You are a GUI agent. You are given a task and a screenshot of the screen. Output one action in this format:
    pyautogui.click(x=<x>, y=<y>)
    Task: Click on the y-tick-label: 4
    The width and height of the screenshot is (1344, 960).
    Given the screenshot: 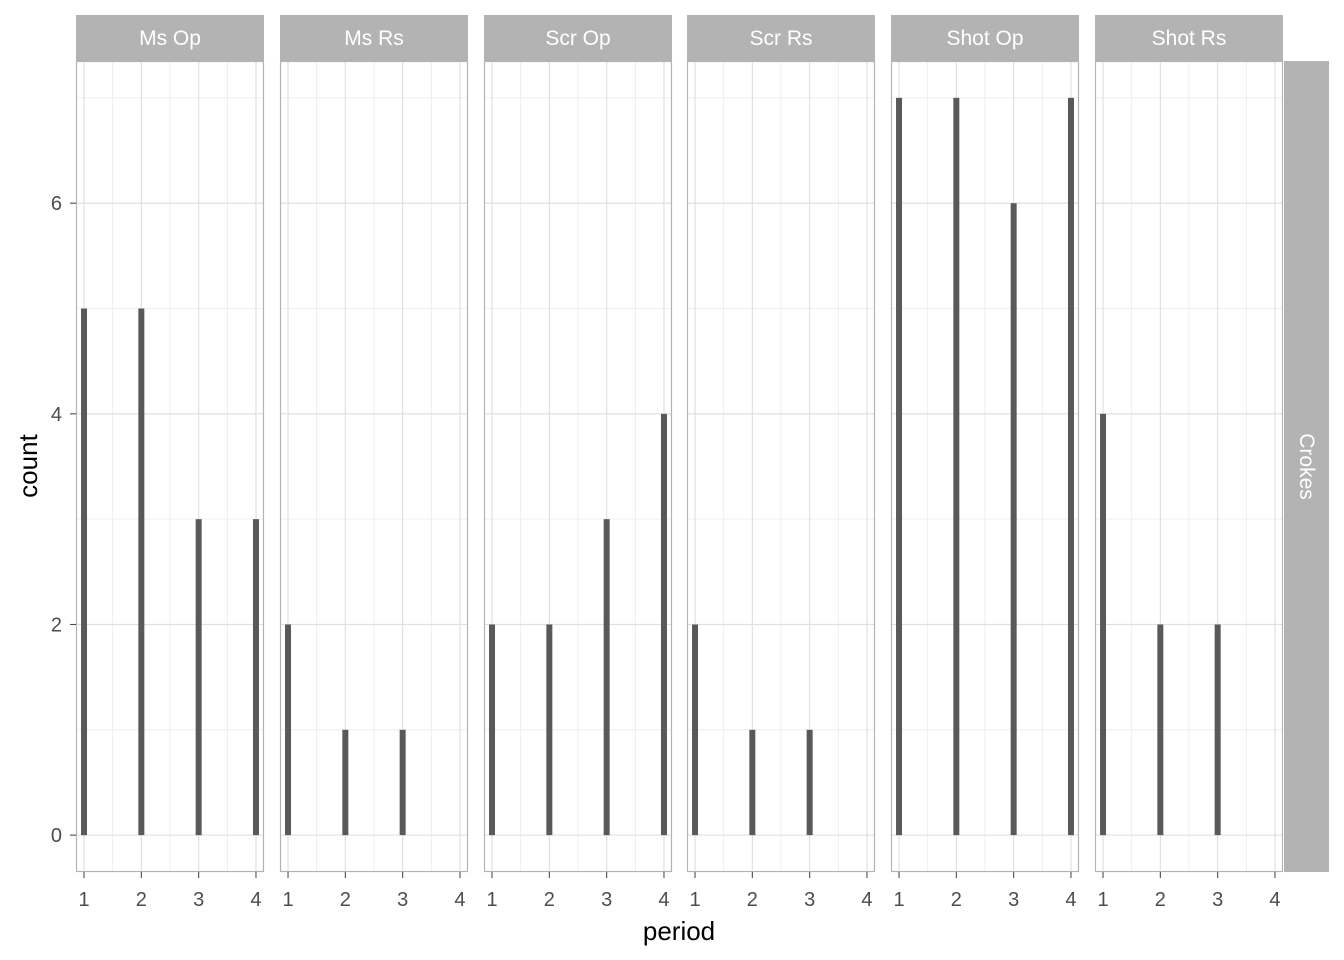 What is the action you would take?
    pyautogui.click(x=56, y=415)
    